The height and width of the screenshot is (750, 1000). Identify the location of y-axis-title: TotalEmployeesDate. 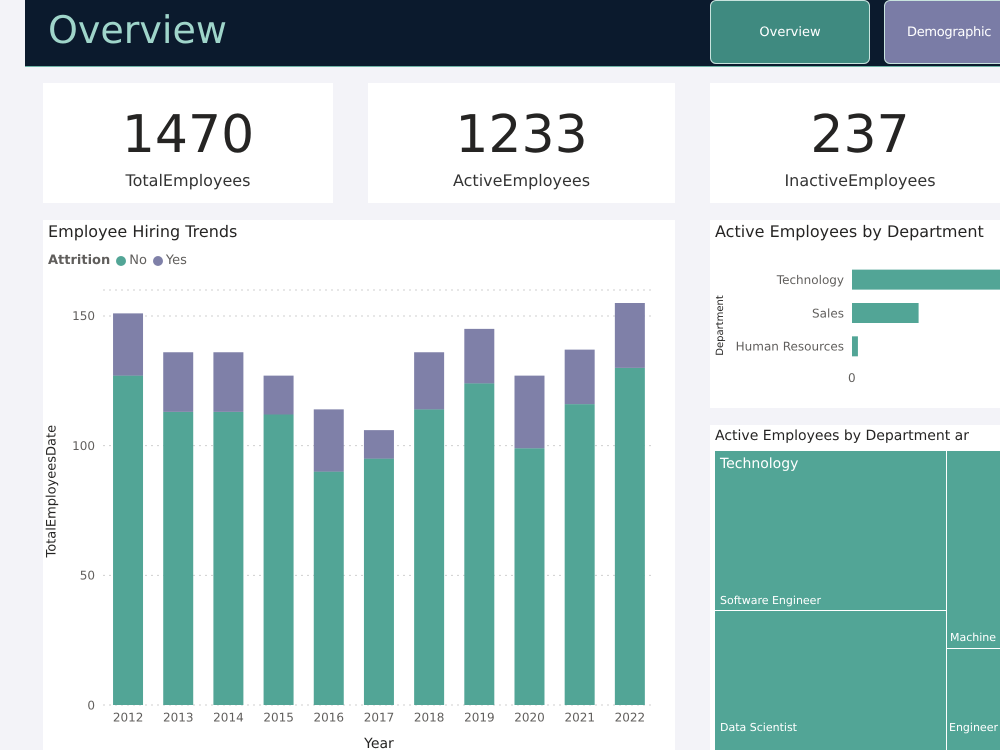
(52, 491).